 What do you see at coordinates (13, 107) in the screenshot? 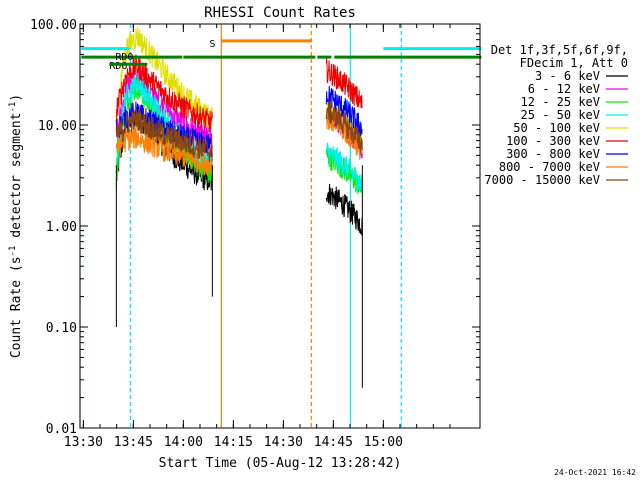
I see `y-axis-label-sup2: -1` at bounding box center [13, 107].